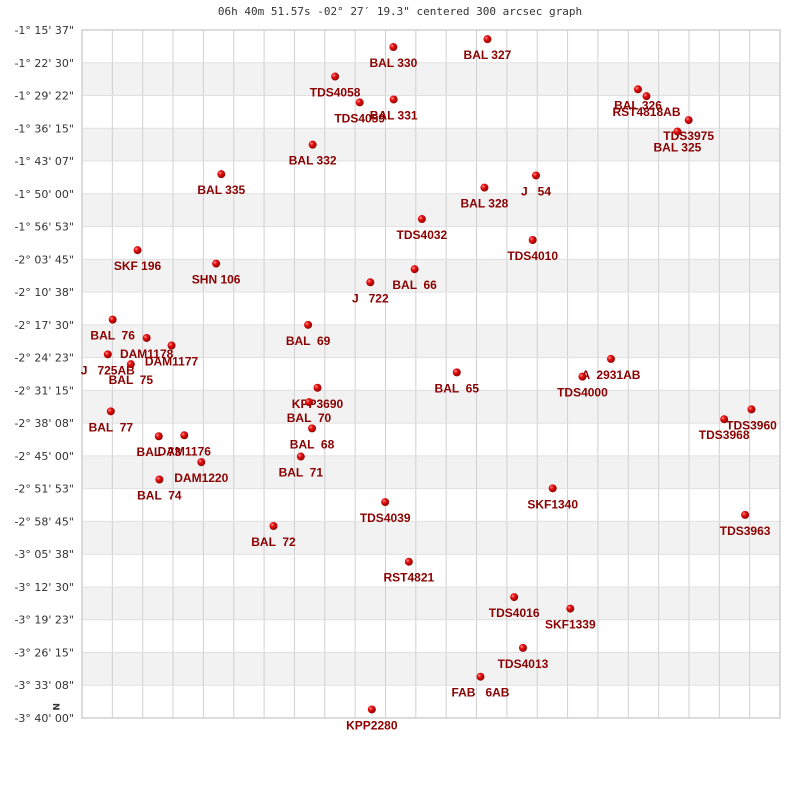  Describe the element at coordinates (44, 587) in the screenshot. I see `y-tick-label: -3° 12' 30"` at that location.